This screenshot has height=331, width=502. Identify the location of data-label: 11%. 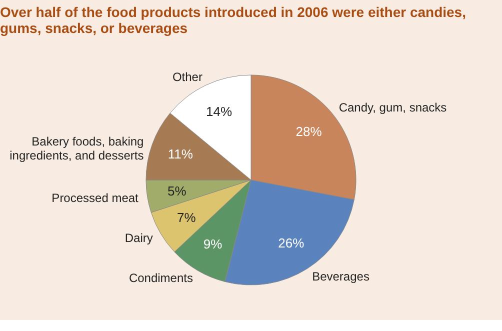
(181, 154).